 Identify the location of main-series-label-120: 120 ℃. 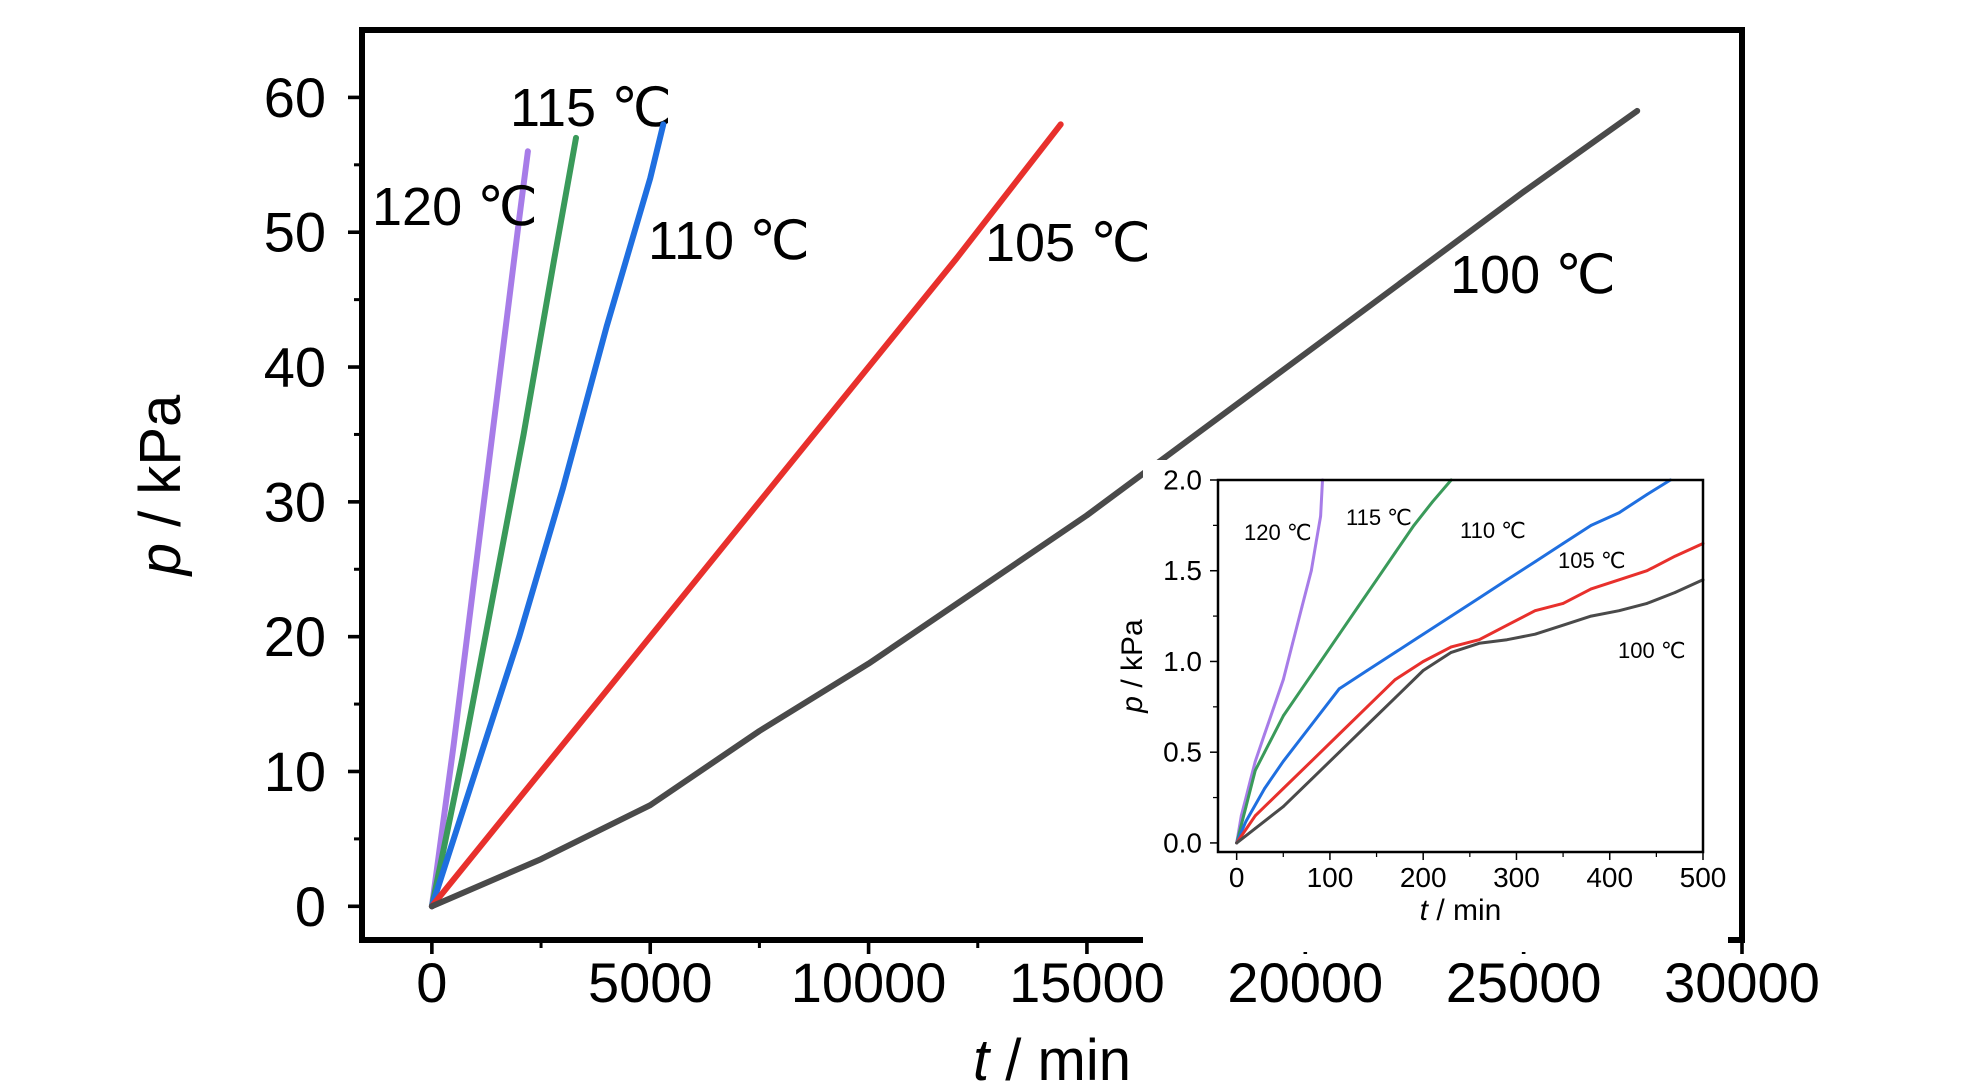
(455, 207).